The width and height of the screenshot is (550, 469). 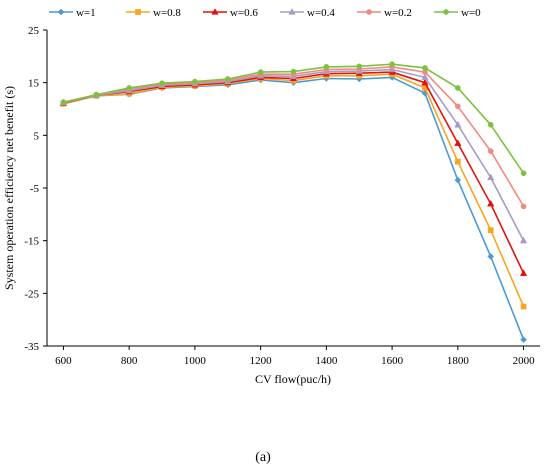 What do you see at coordinates (265, 13) in the screenshot?
I see `legend: w=1 w=0.8 w=0.6 w=0.4 w=0.2 w=0` at bounding box center [265, 13].